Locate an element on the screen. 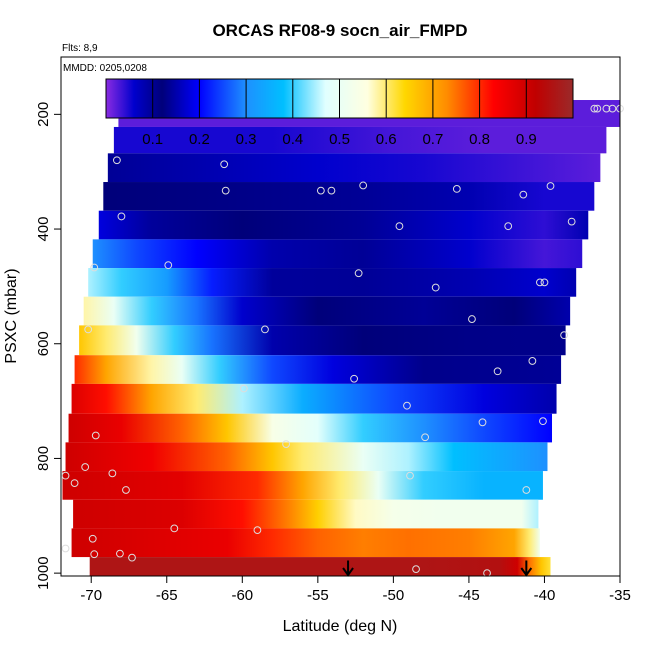  y-tick-label: 800 is located at coordinates (43, 458).